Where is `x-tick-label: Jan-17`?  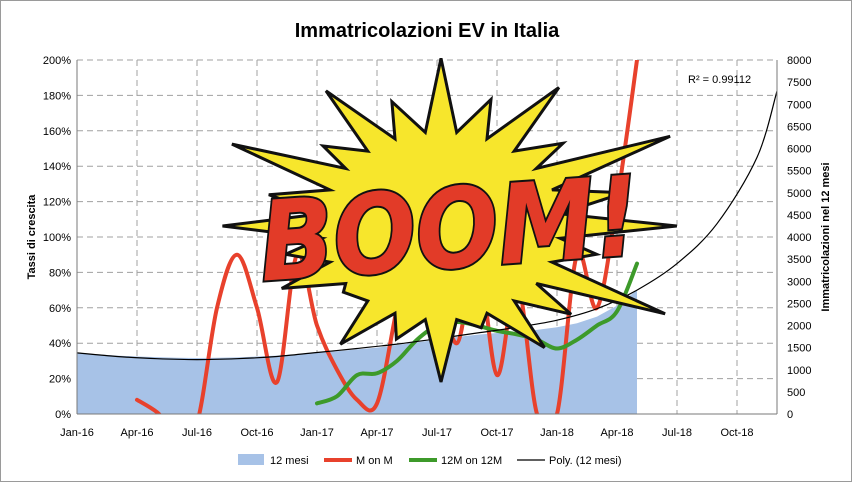 x-tick-label: Jan-17 is located at coordinates (317, 433).